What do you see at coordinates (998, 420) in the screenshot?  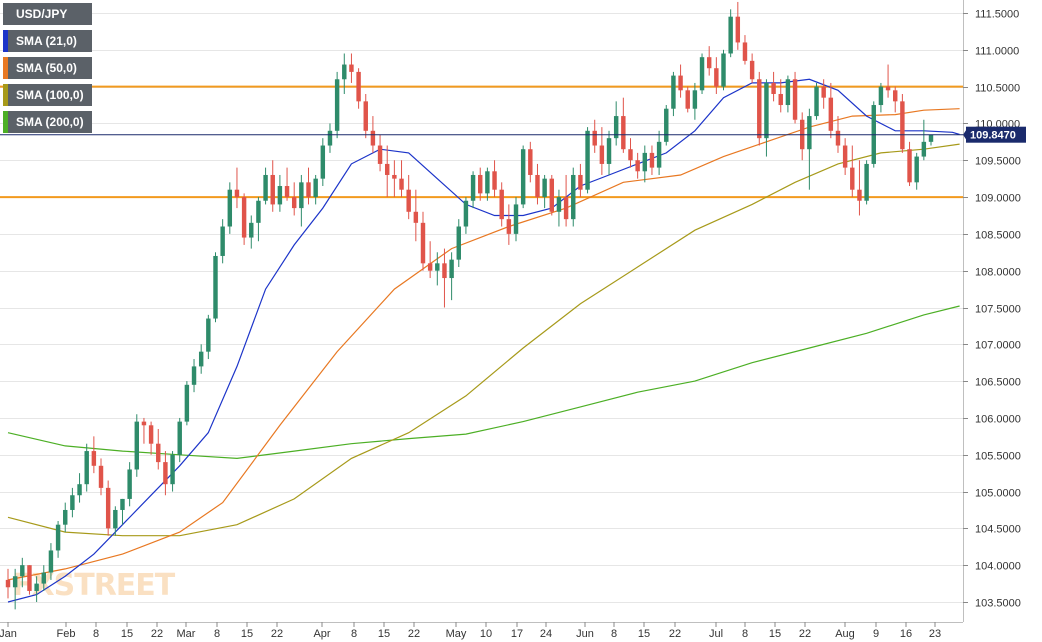 I see `y-tick-label: 106.0000` at bounding box center [998, 420].